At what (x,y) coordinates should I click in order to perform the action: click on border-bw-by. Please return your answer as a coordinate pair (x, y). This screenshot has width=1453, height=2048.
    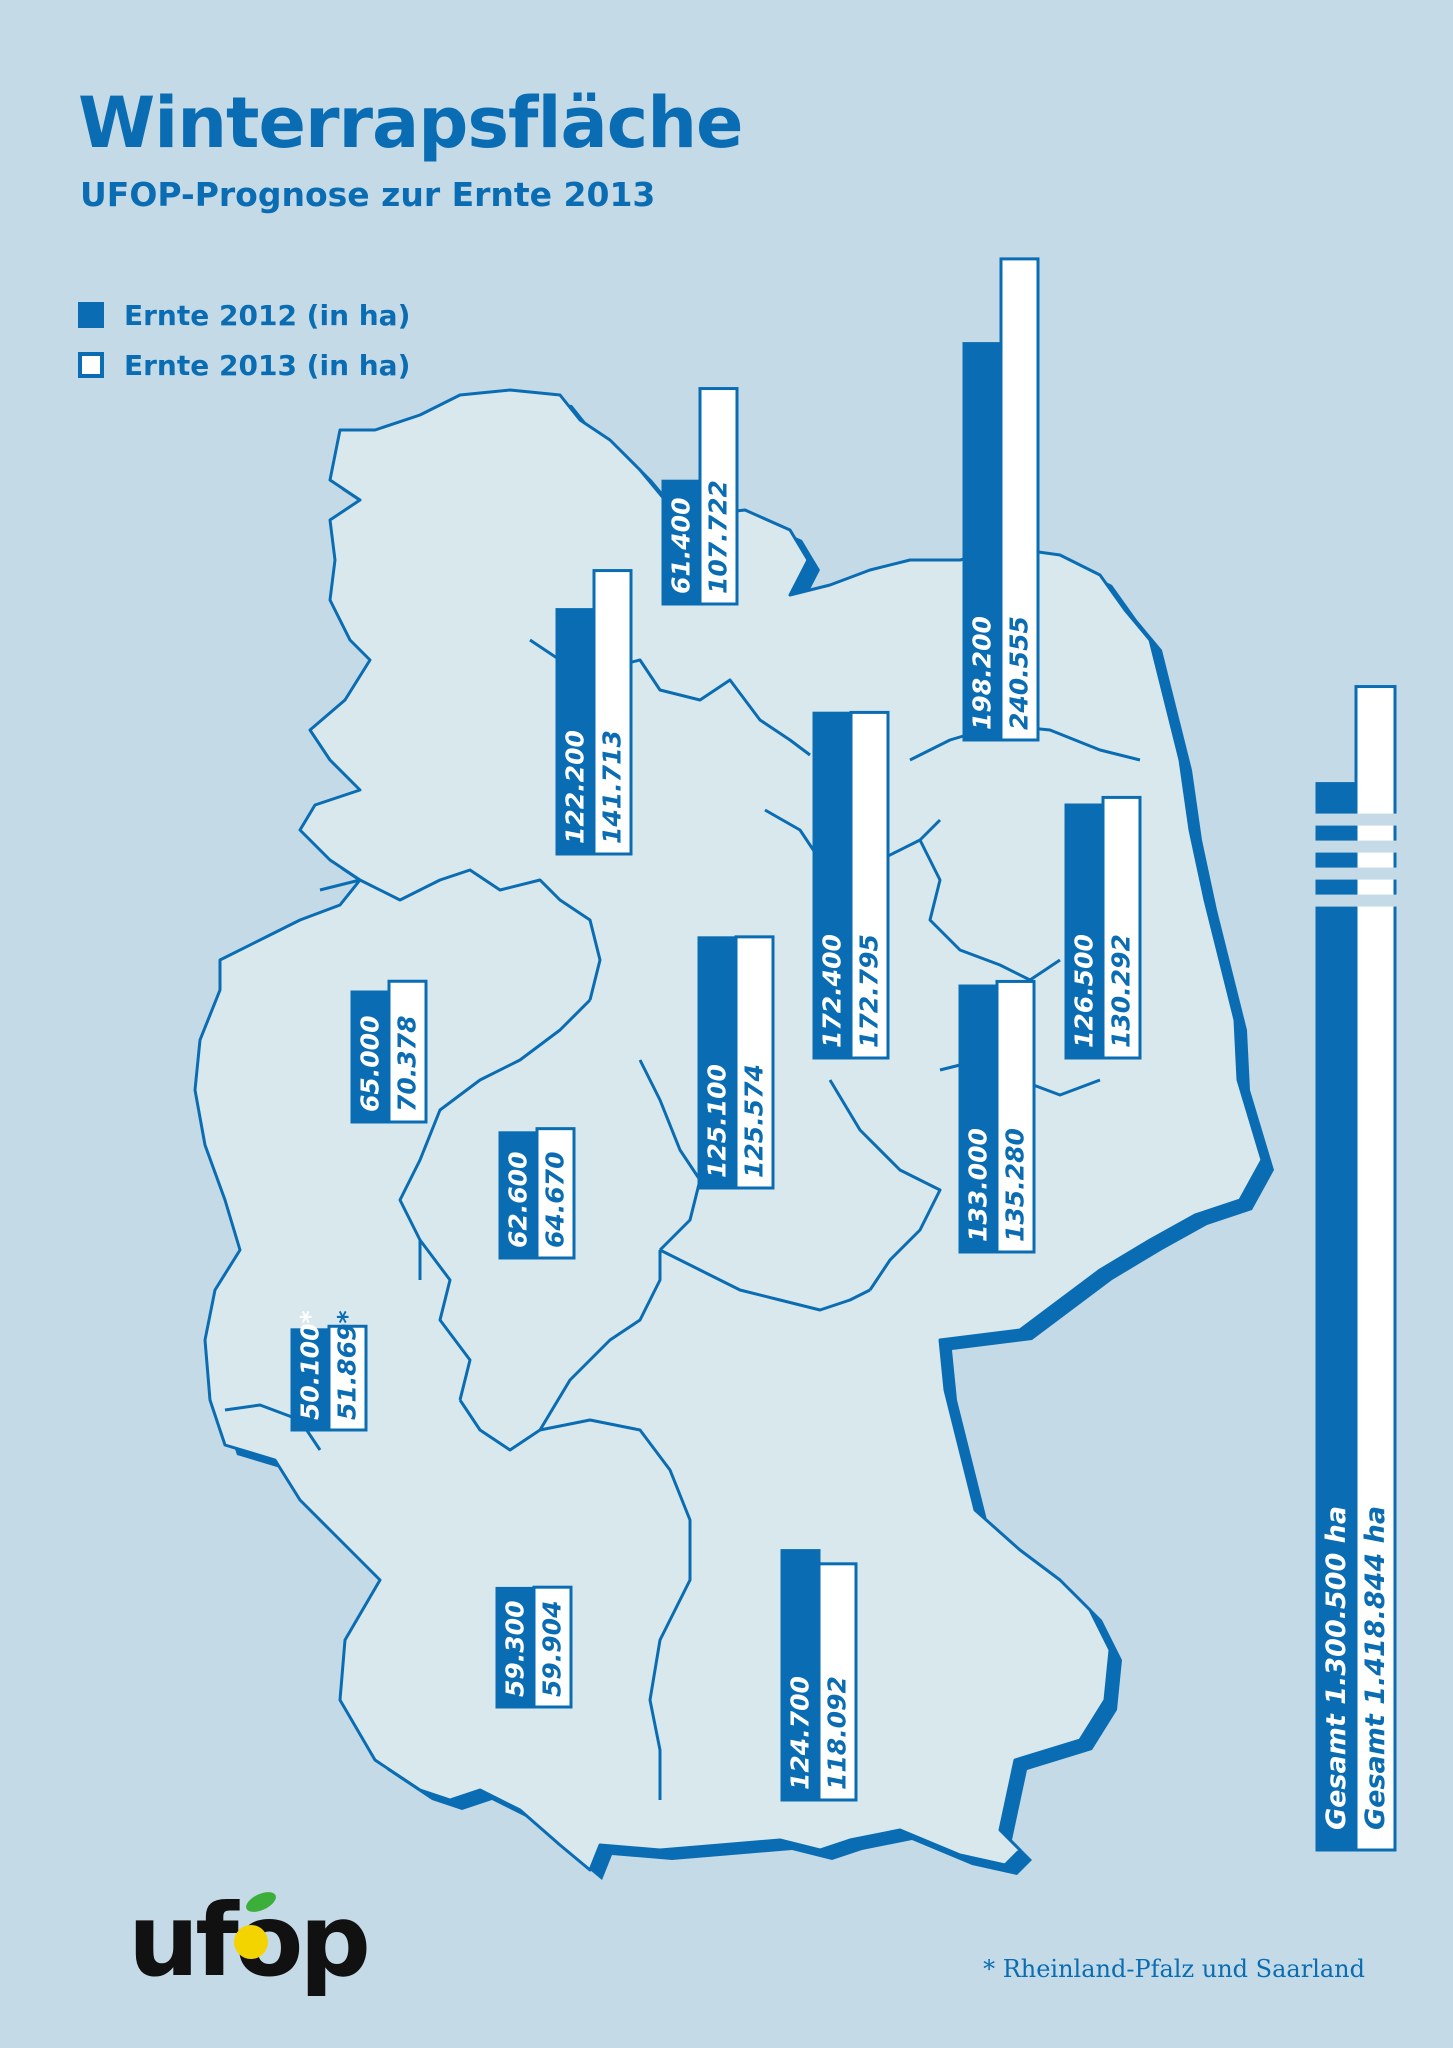
    Looking at the image, I should click on (615, 1609).